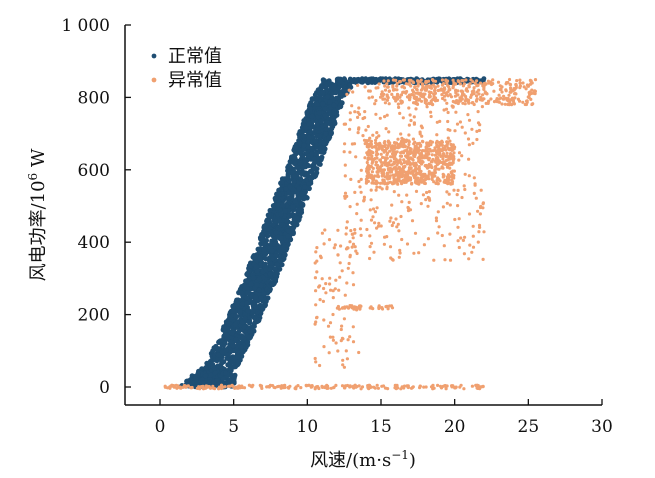 This screenshot has height=478, width=655. Describe the element at coordinates (455, 427) in the screenshot. I see `x-tick-label: 20` at that location.